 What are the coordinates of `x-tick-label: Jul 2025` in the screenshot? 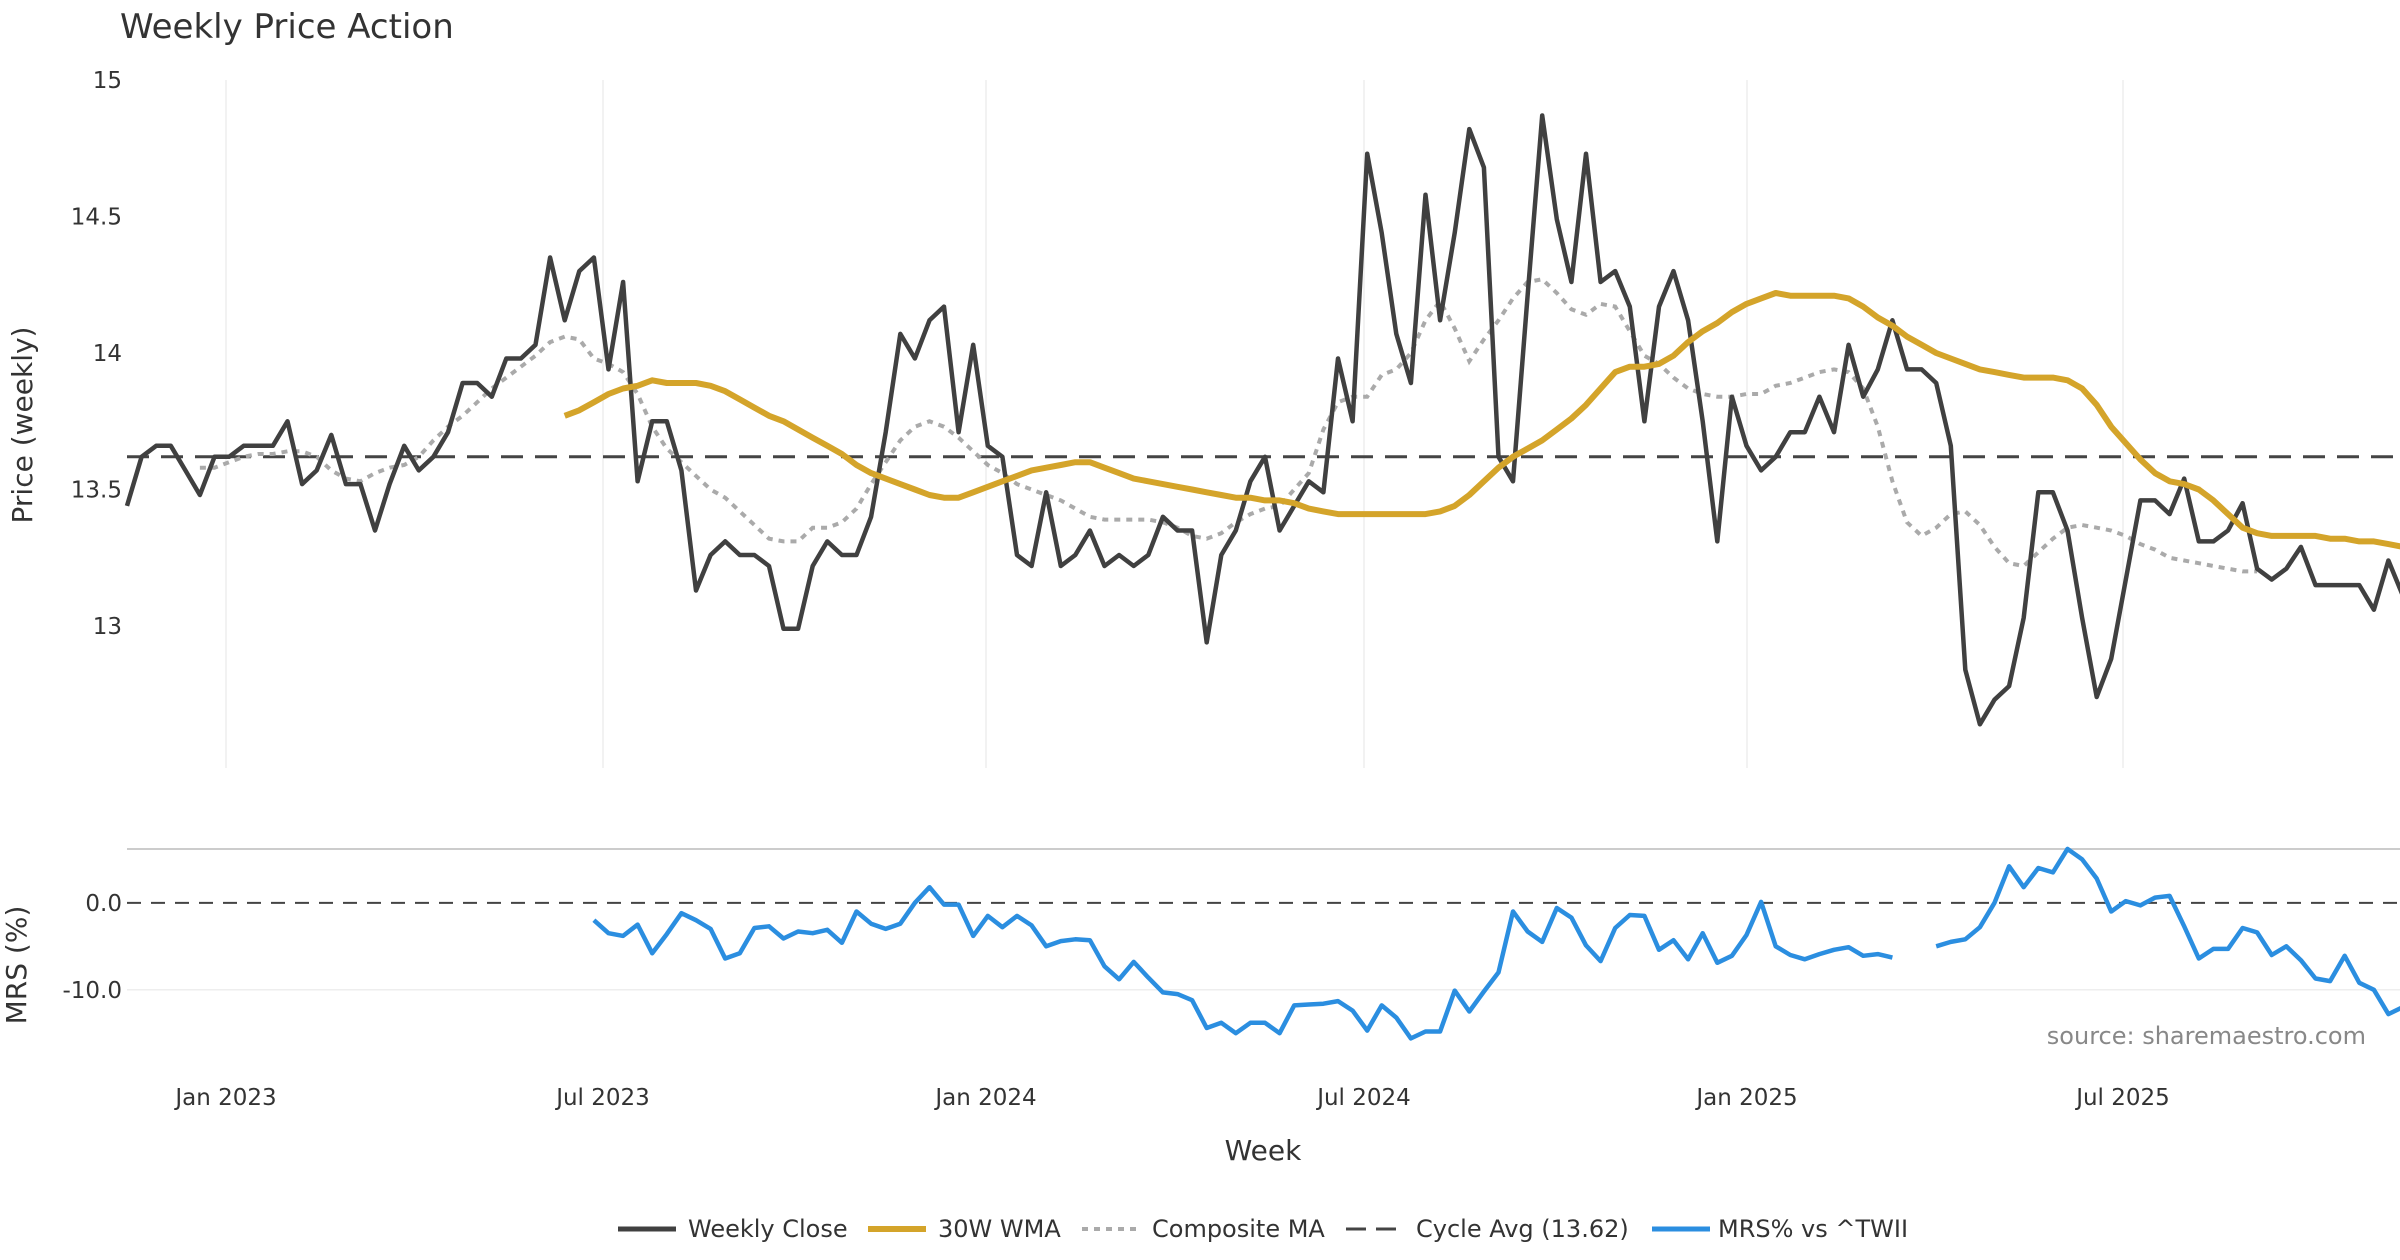 It's located at (2122, 1098).